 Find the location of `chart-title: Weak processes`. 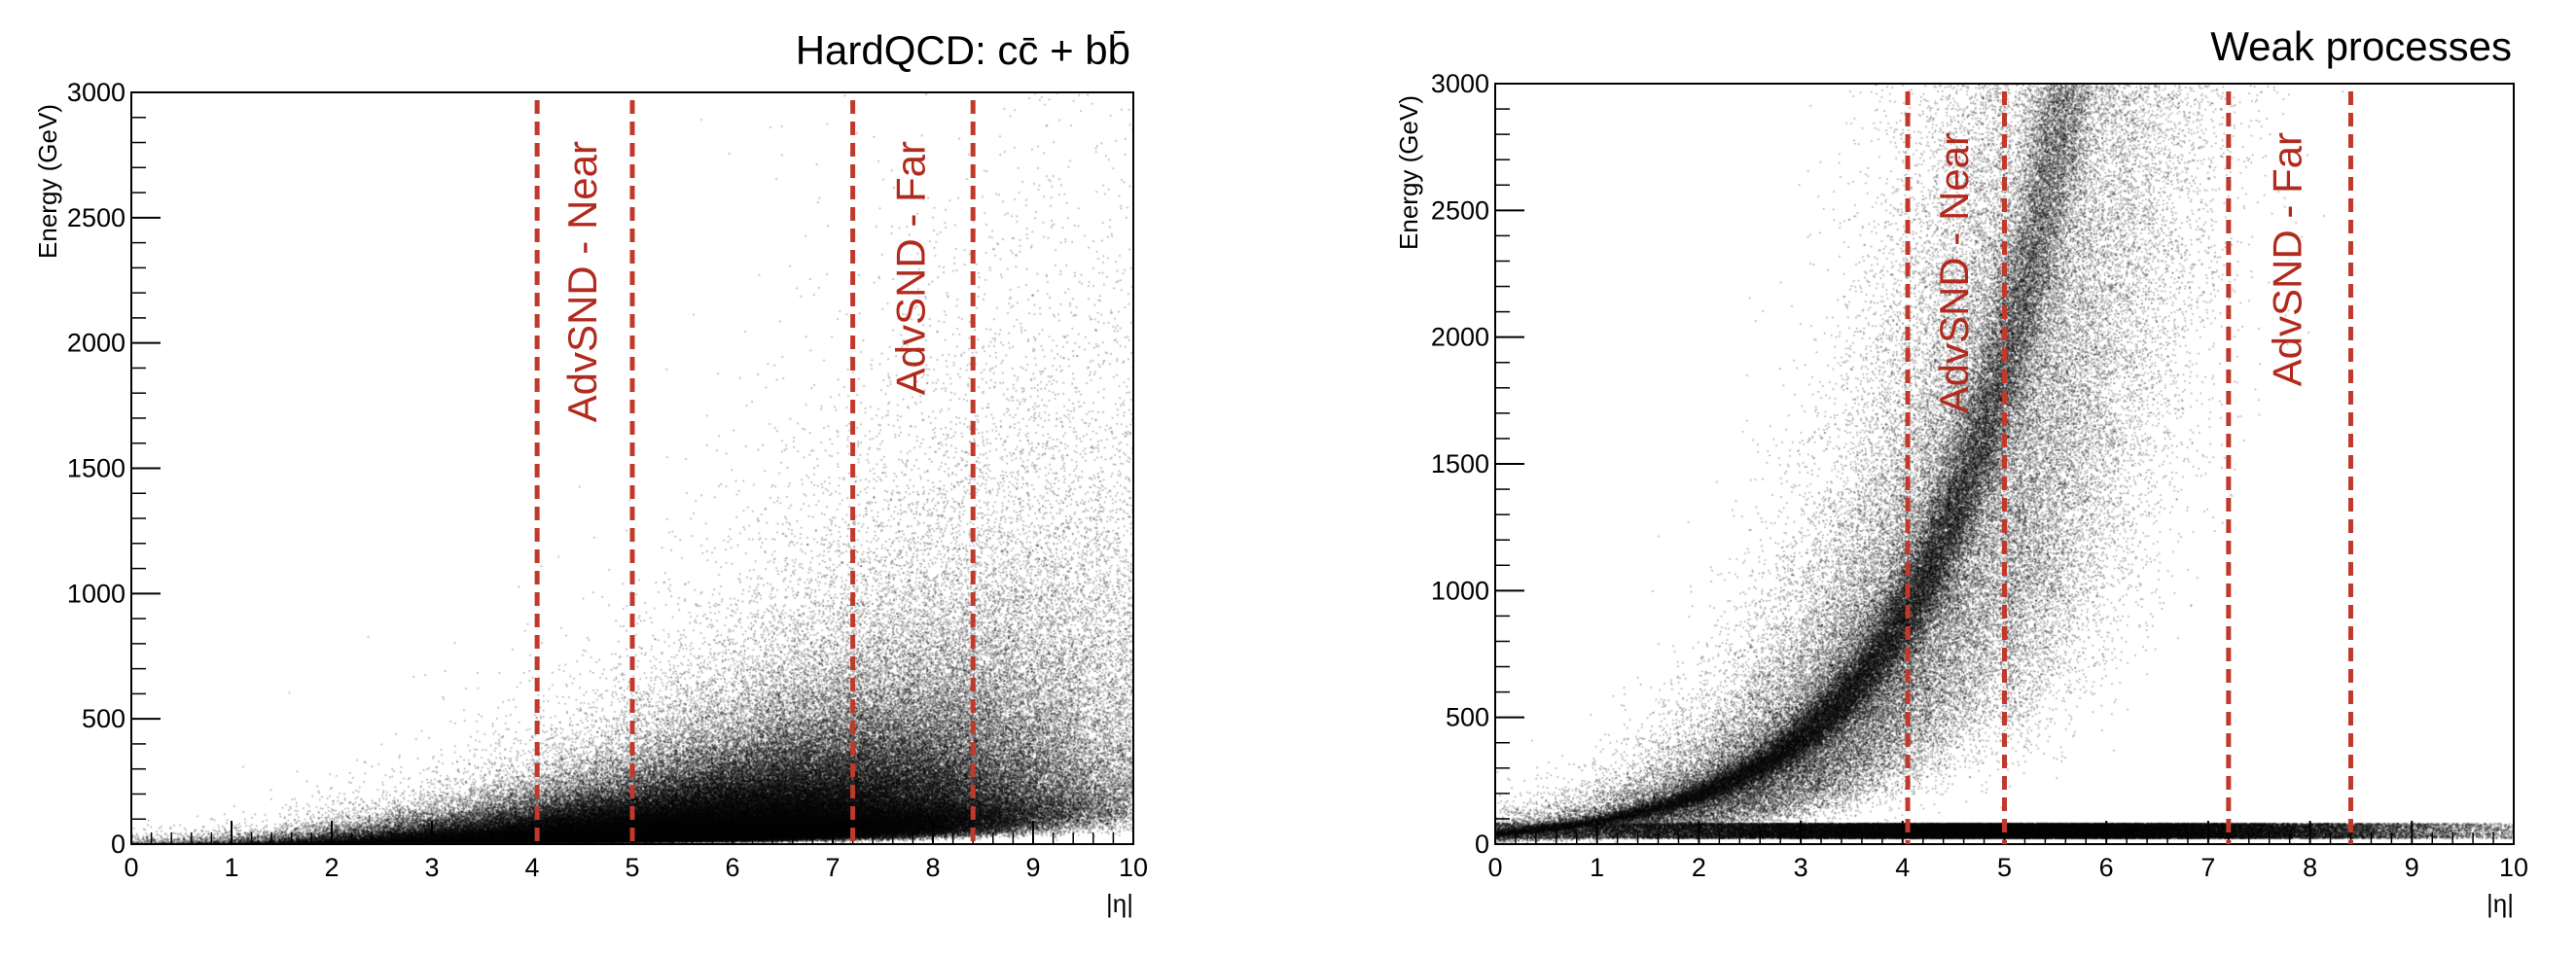

chart-title: Weak processes is located at coordinates (2361, 46).